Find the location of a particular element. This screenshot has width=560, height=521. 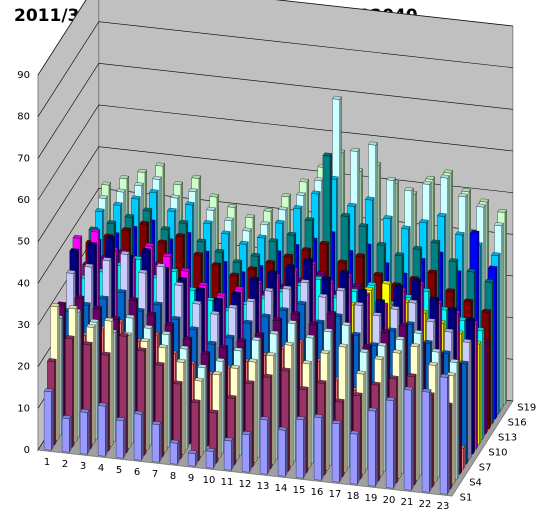

x-tick-label: 13 is located at coordinates (263, 486).